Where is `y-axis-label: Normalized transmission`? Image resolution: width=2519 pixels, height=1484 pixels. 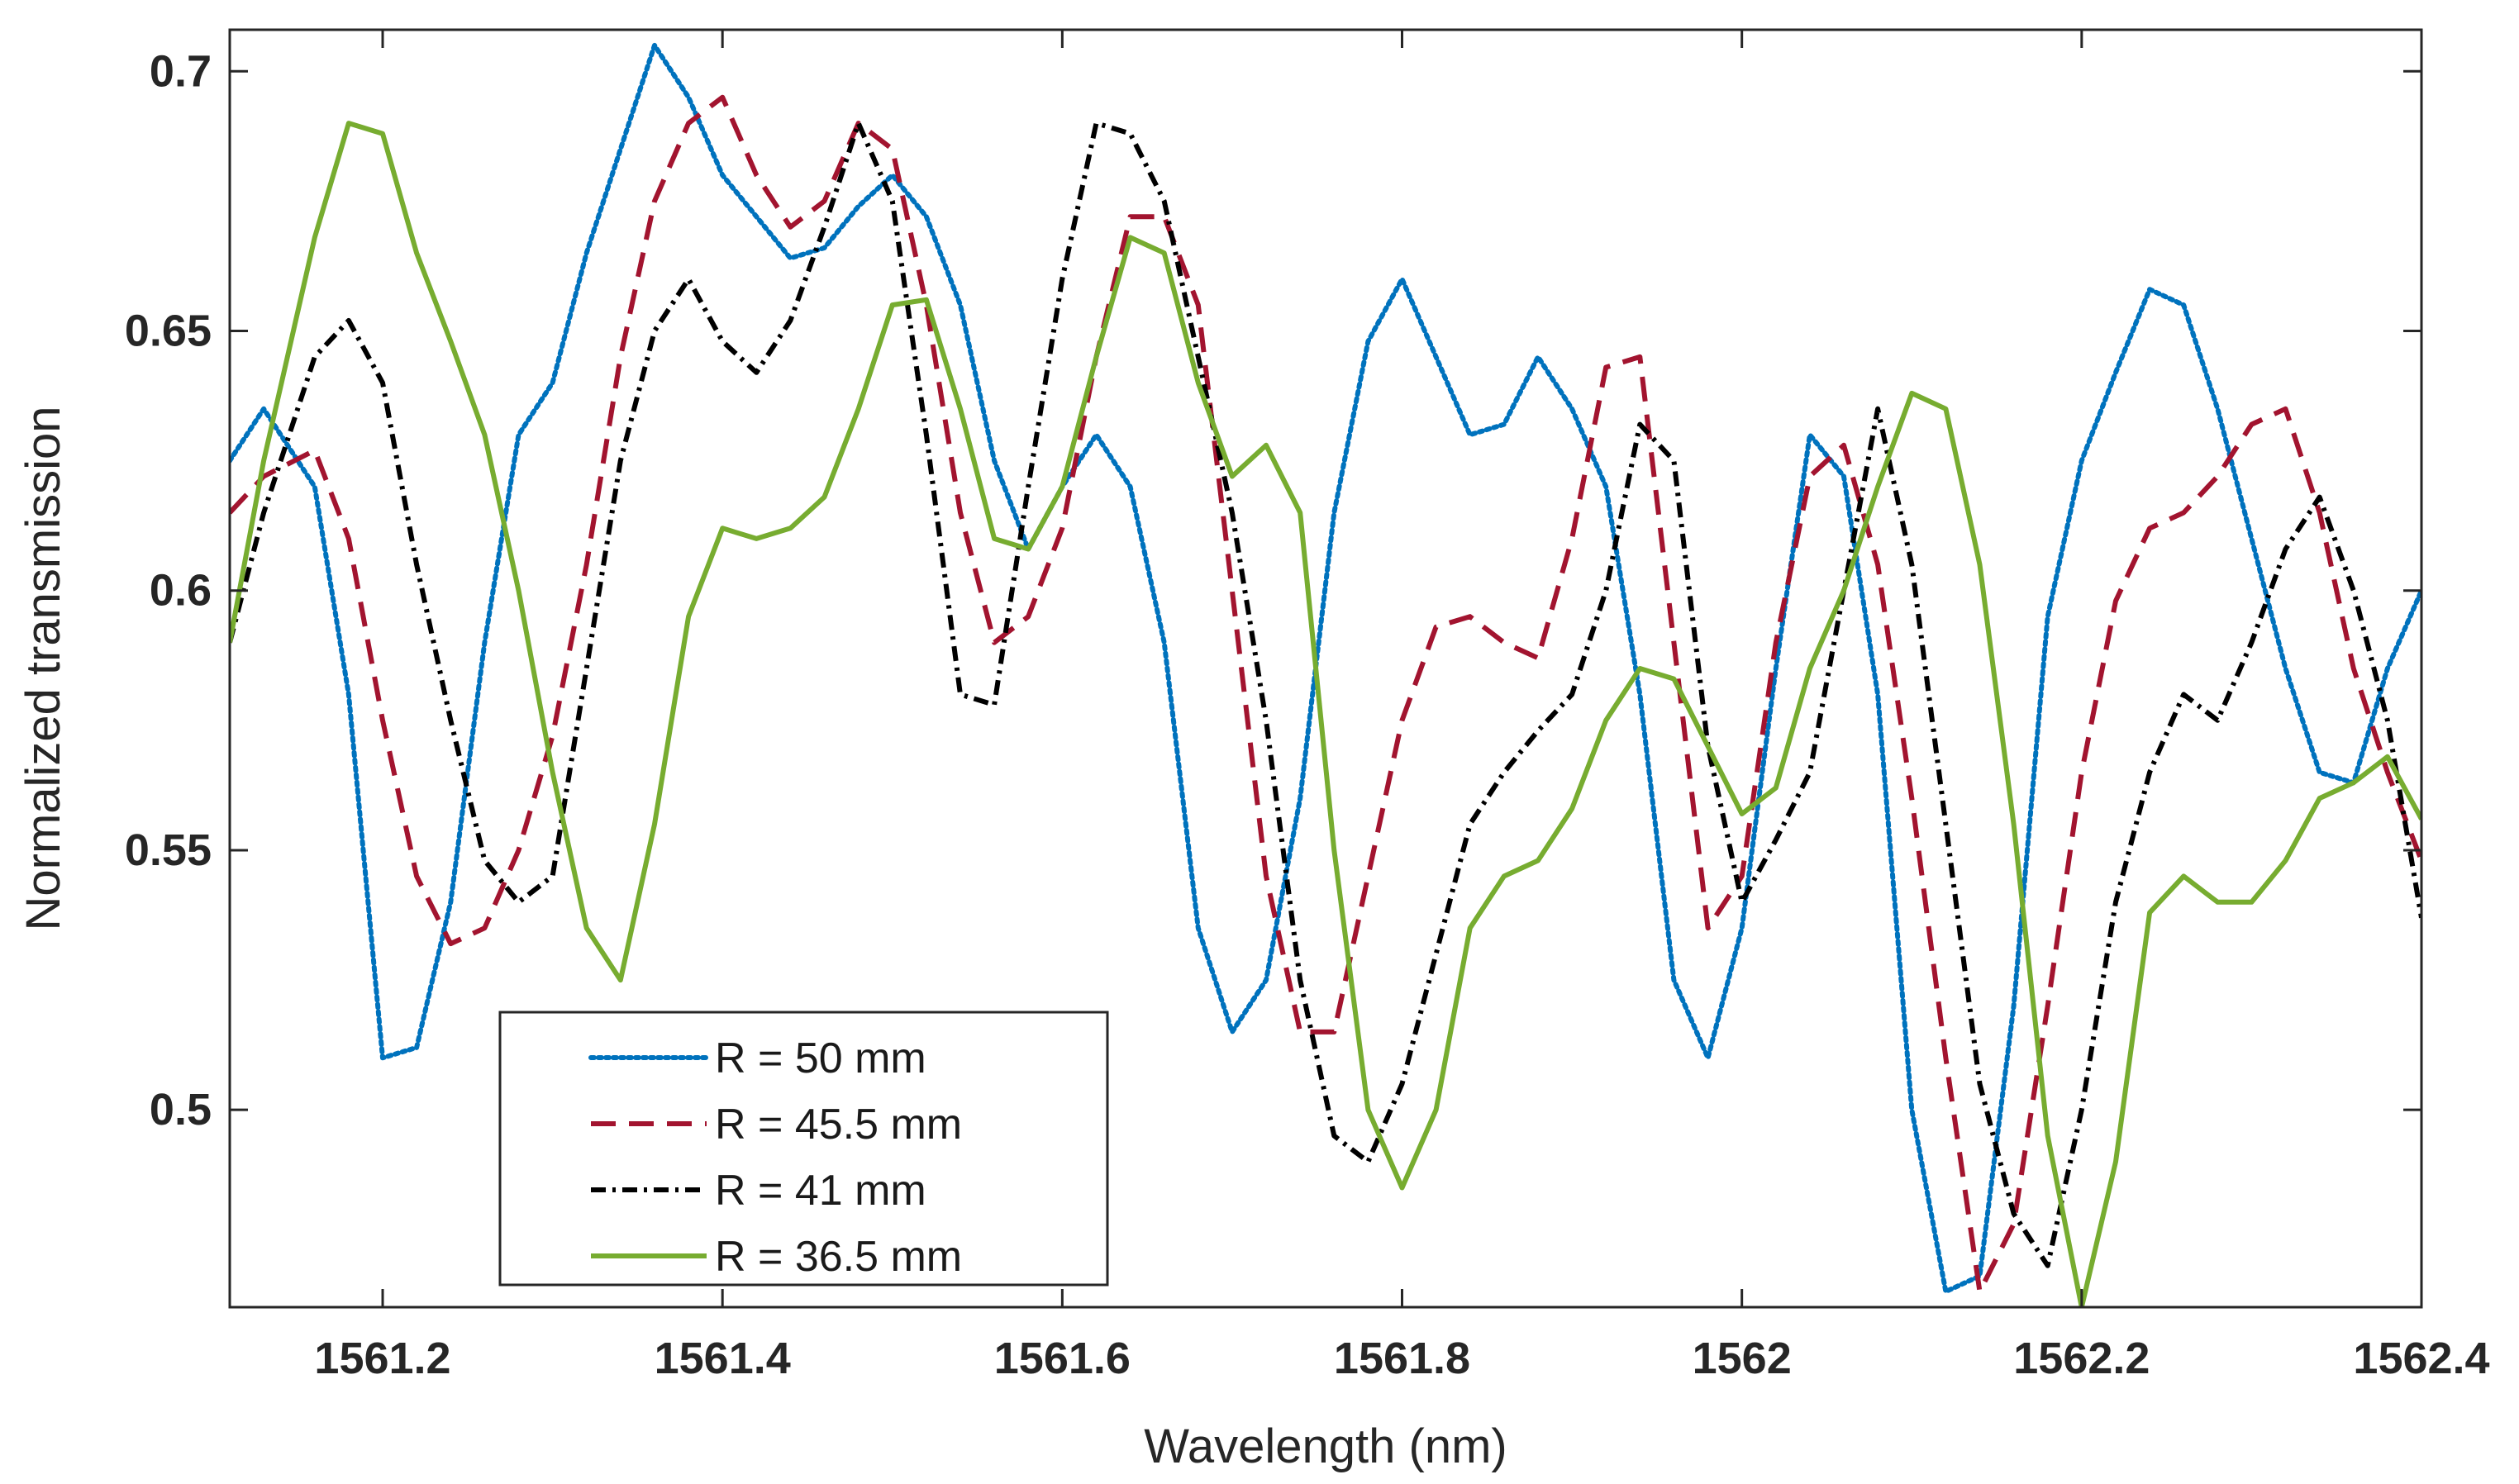
y-axis-label: Normalized transmission is located at coordinates (43, 669).